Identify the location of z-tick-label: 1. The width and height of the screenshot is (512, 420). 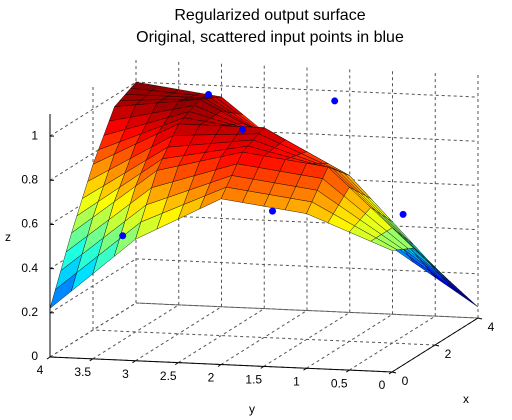
(34, 135).